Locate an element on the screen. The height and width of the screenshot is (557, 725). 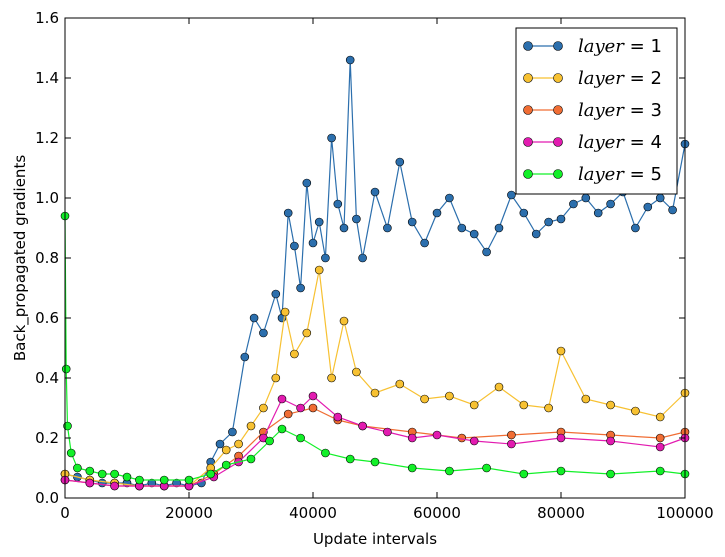
y-tick-label: 0.0 is located at coordinates (47, 498).